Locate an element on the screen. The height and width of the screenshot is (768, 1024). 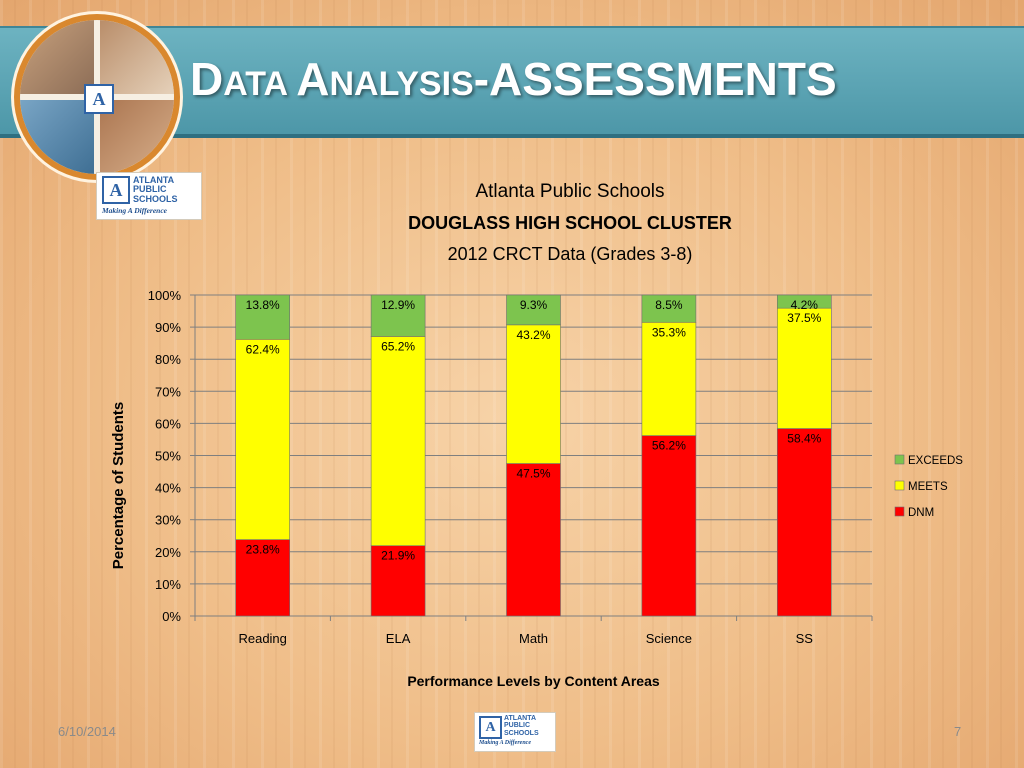
y-axis-title: Percentage of Students is located at coordinates (118, 486).